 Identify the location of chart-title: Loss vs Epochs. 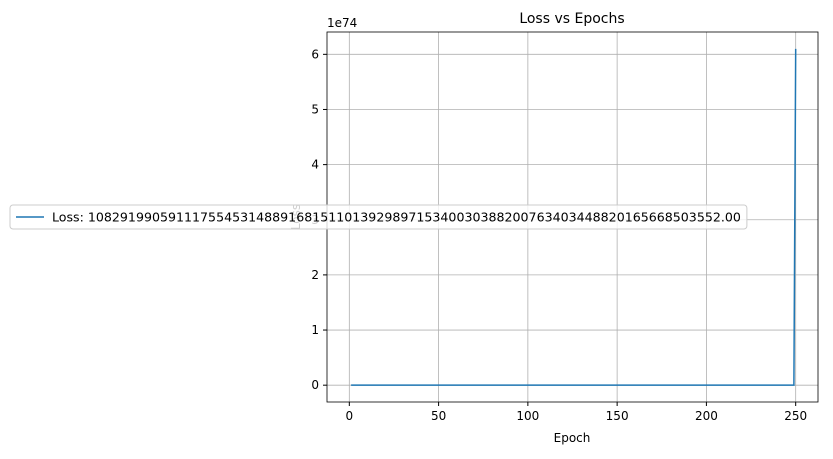
(571, 19).